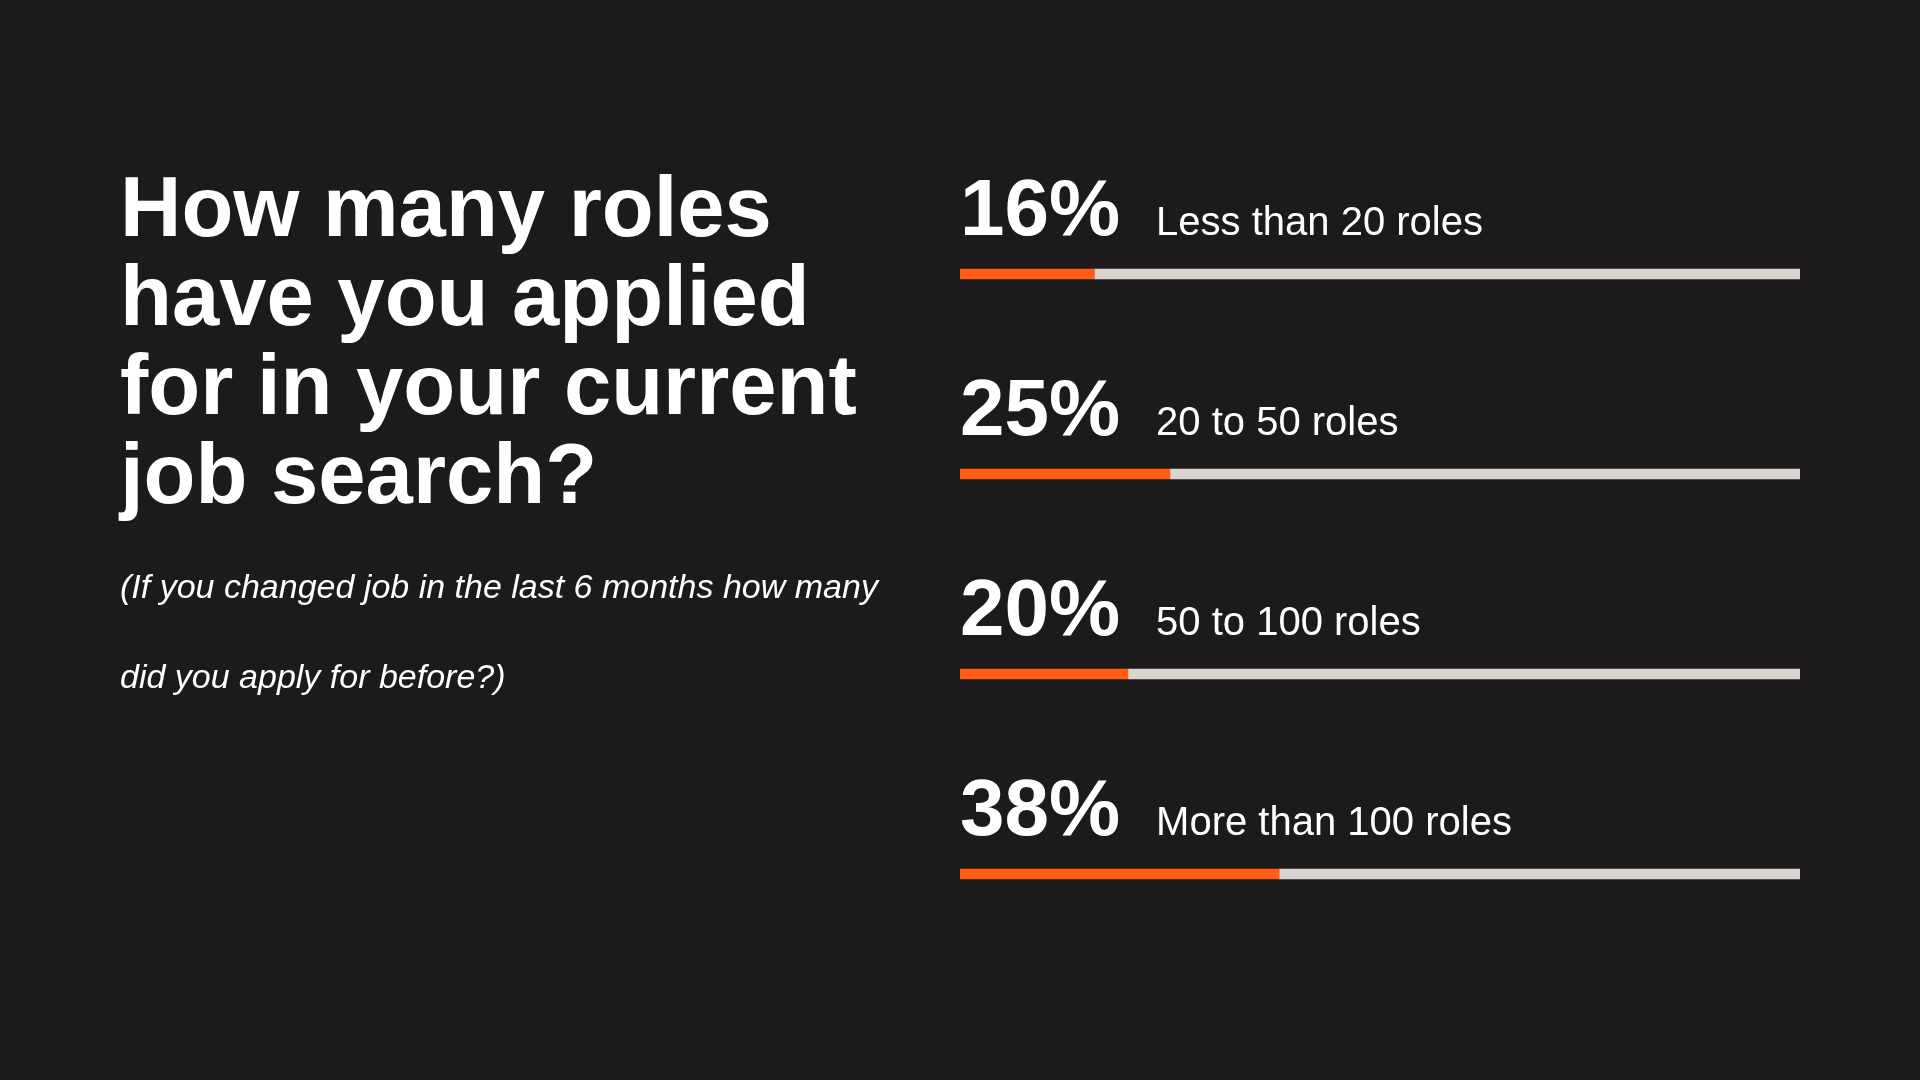 The width and height of the screenshot is (1920, 1080). I want to click on data-label: 20%, so click(1040, 607).